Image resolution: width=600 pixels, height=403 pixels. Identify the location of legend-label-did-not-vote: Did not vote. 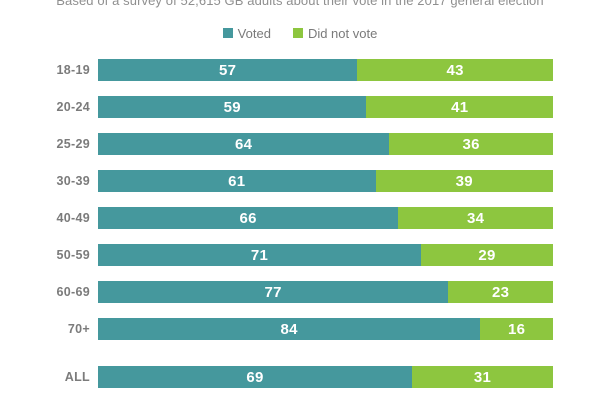
(342, 33).